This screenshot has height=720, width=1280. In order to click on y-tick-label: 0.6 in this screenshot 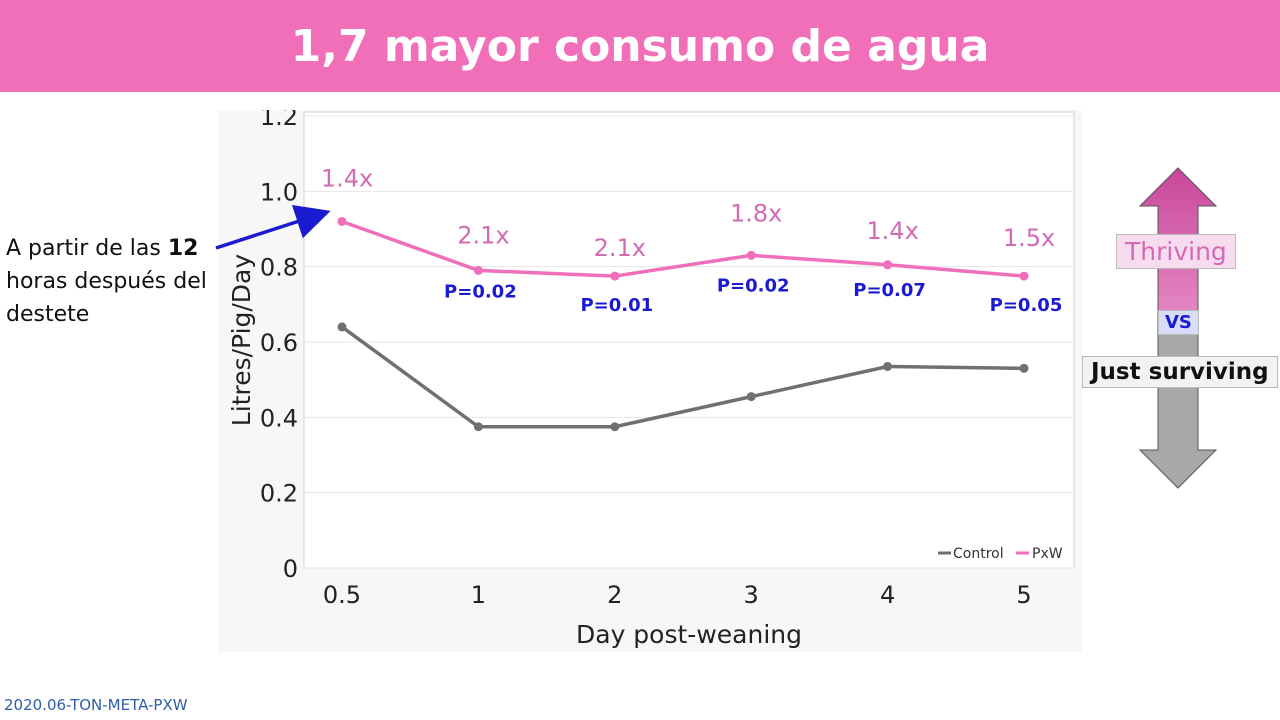, I will do `click(279, 343)`.